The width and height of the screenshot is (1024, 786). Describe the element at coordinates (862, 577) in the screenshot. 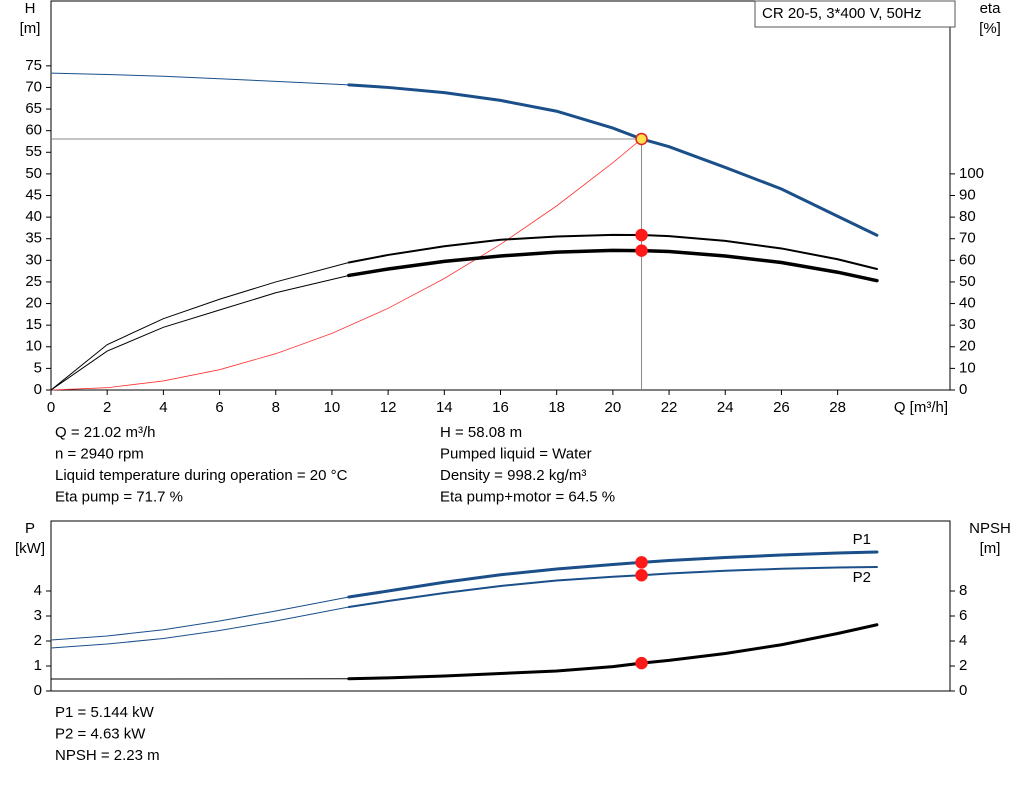

I see `series-label: P2` at that location.